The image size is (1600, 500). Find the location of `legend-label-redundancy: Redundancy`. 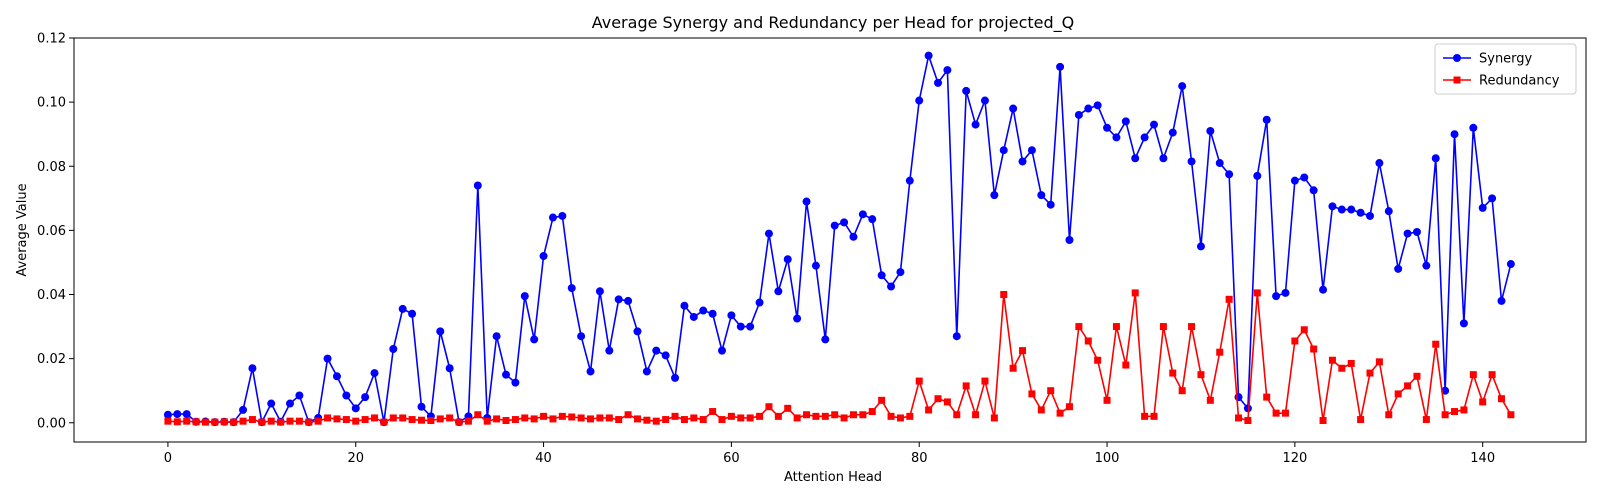

legend-label-redundancy: Redundancy is located at coordinates (1519, 81).